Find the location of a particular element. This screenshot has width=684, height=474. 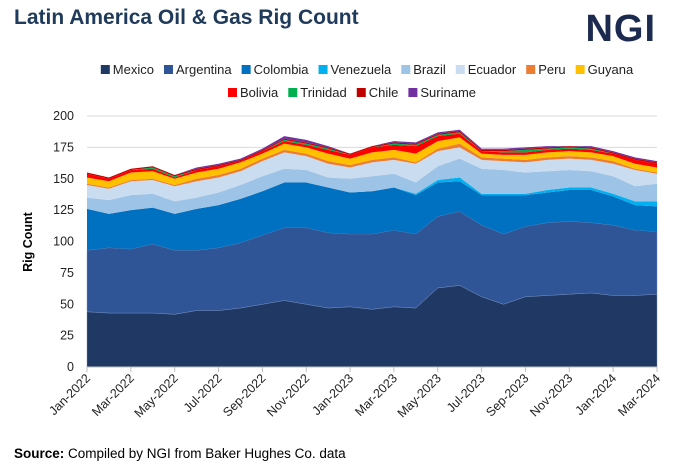

x-tick-label: Jan-2023 is located at coordinates (332, 394).